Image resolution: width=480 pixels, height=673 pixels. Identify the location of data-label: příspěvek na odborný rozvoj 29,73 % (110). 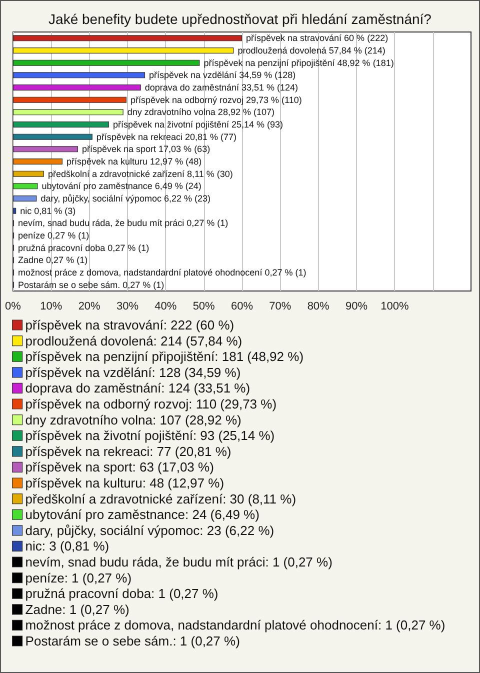
(216, 99).